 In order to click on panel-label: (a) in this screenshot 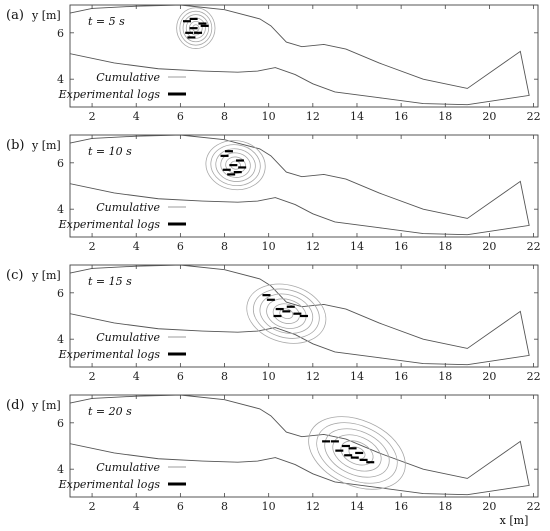, I will do `click(15, 15)`.